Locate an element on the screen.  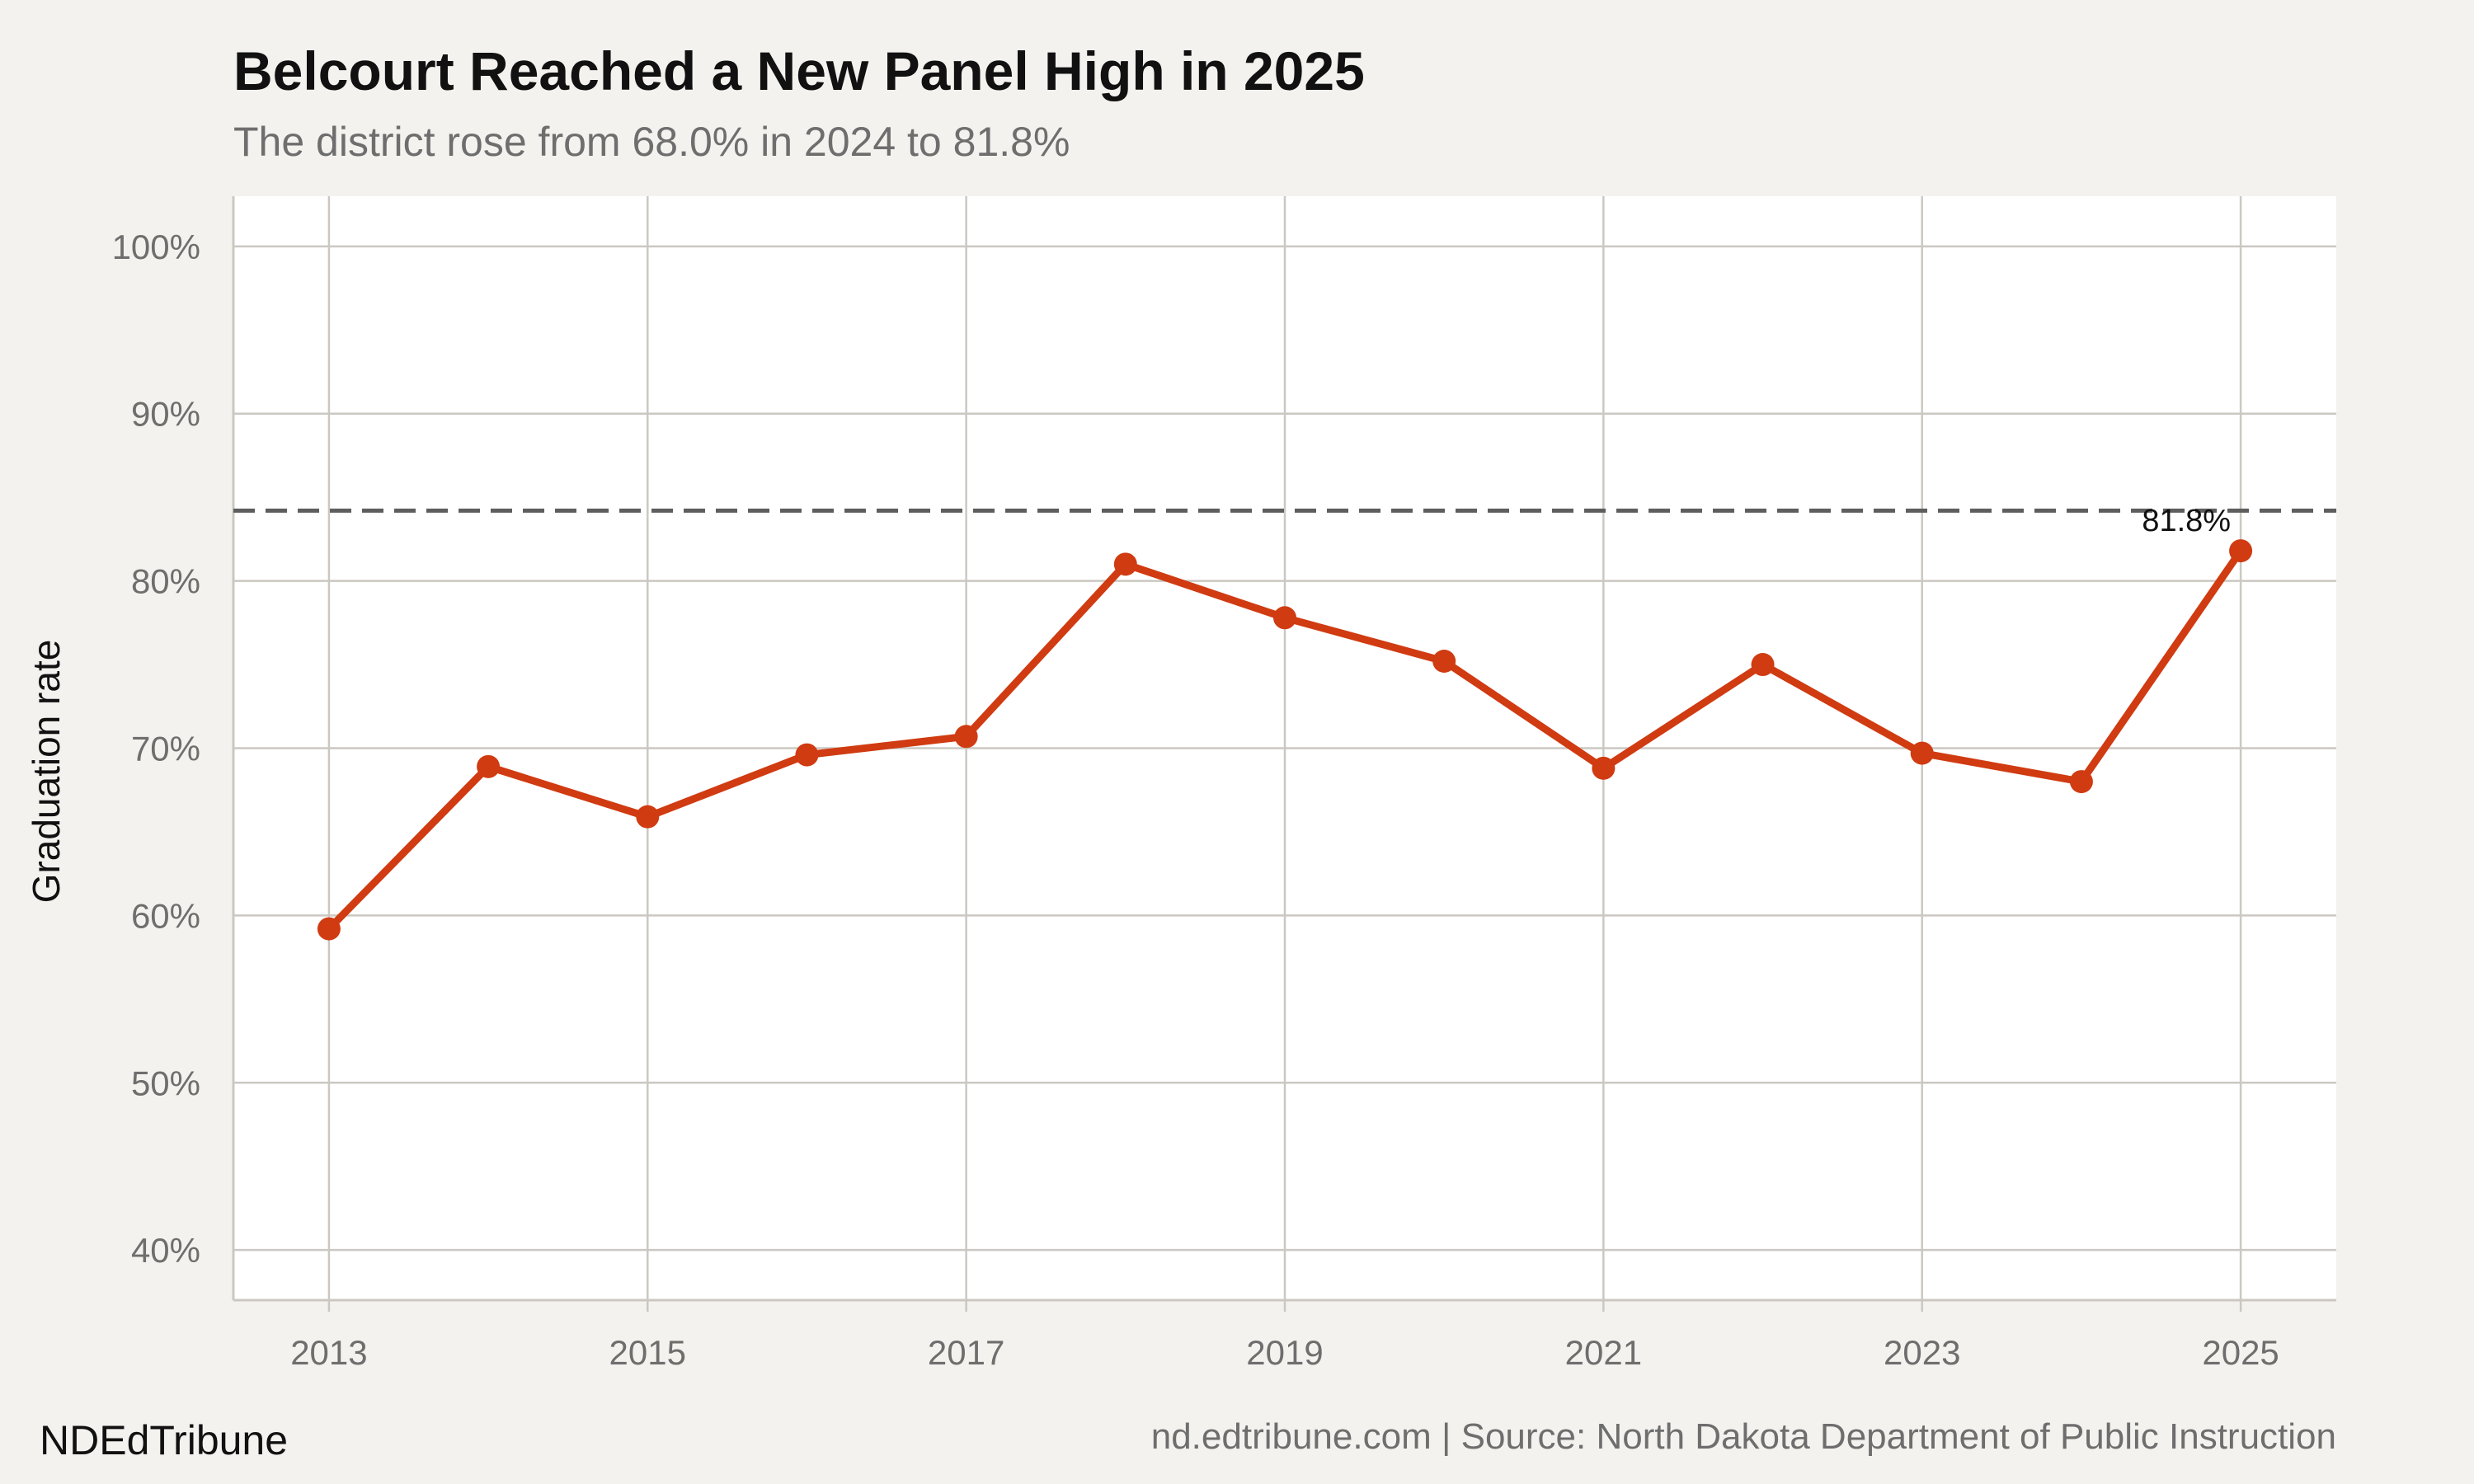
y-tick-label: 80% is located at coordinates (165, 581).